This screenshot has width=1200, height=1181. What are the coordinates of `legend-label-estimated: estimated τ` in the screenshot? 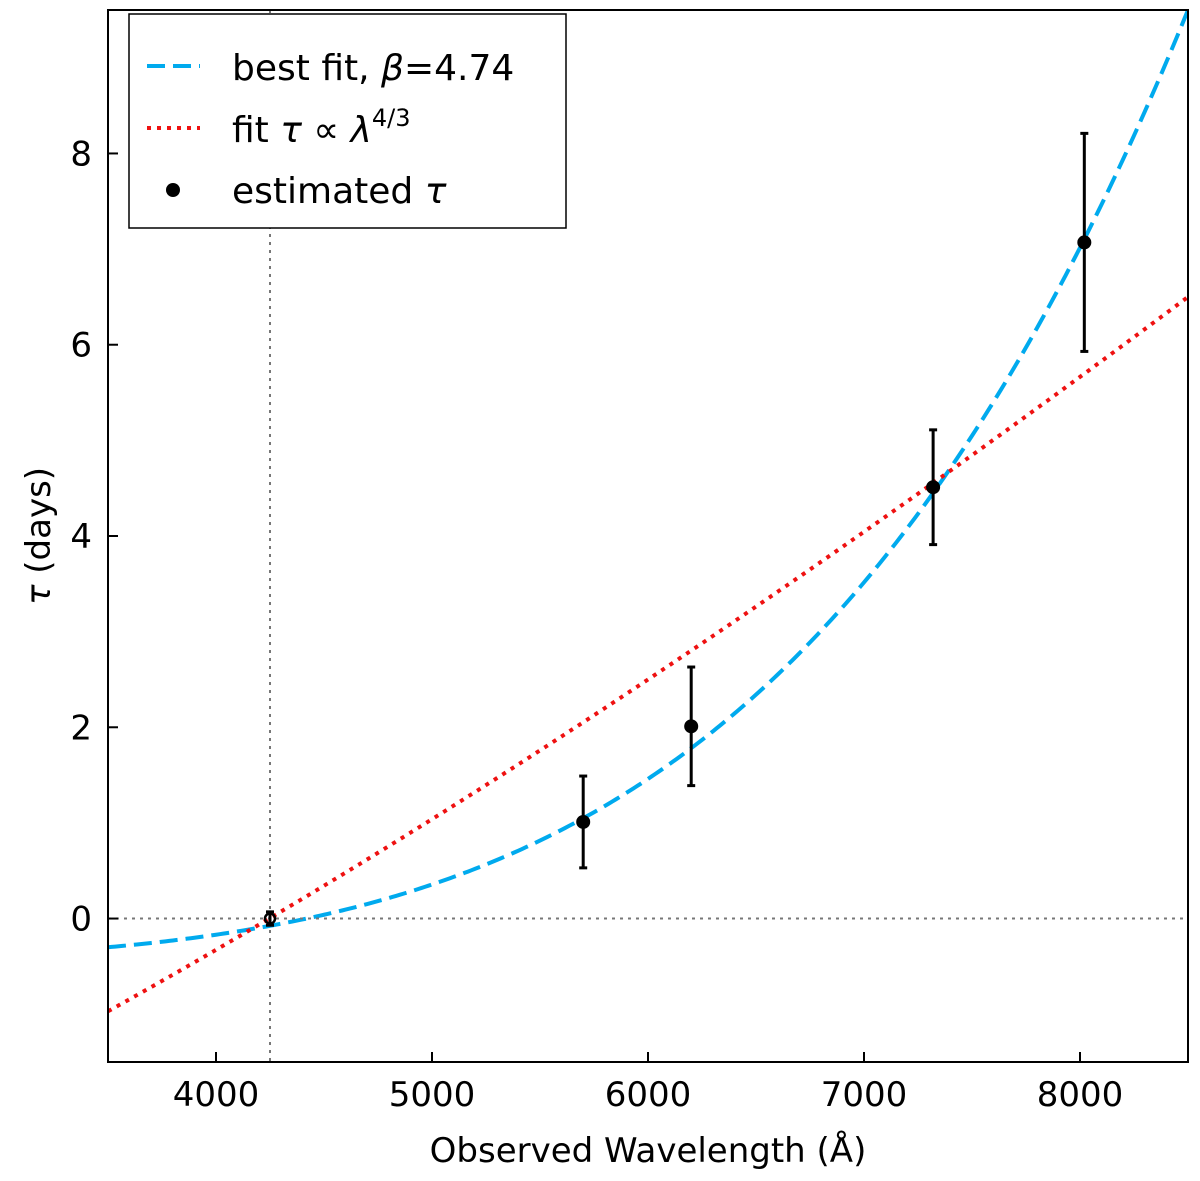 It's located at (339, 191).